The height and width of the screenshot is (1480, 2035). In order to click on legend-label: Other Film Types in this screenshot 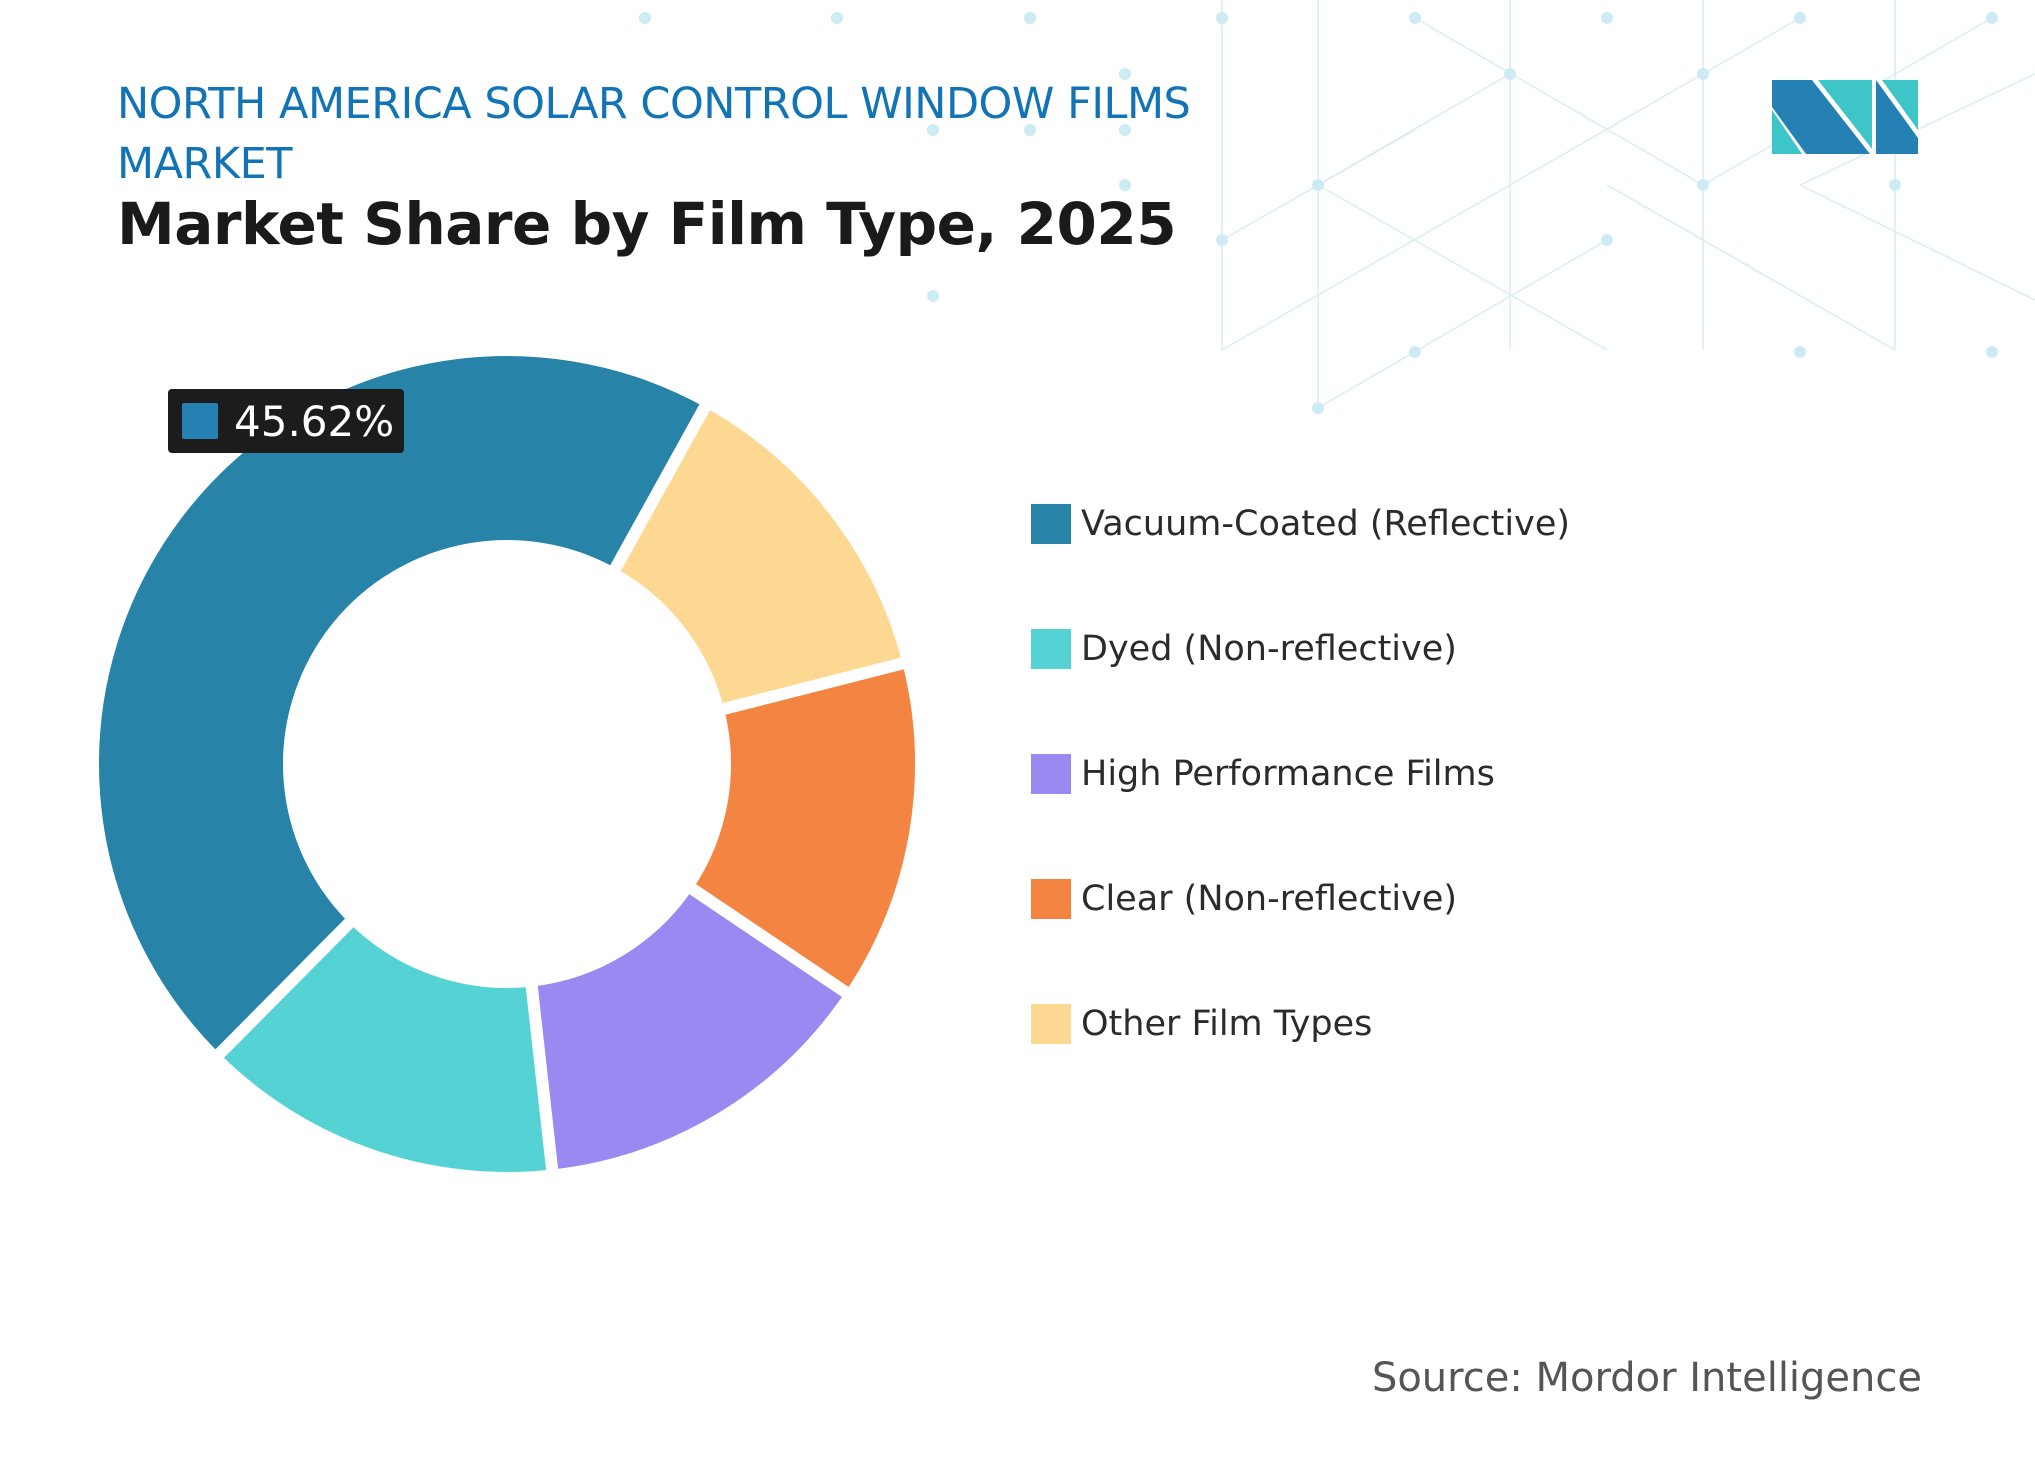, I will do `click(1227, 1024)`.